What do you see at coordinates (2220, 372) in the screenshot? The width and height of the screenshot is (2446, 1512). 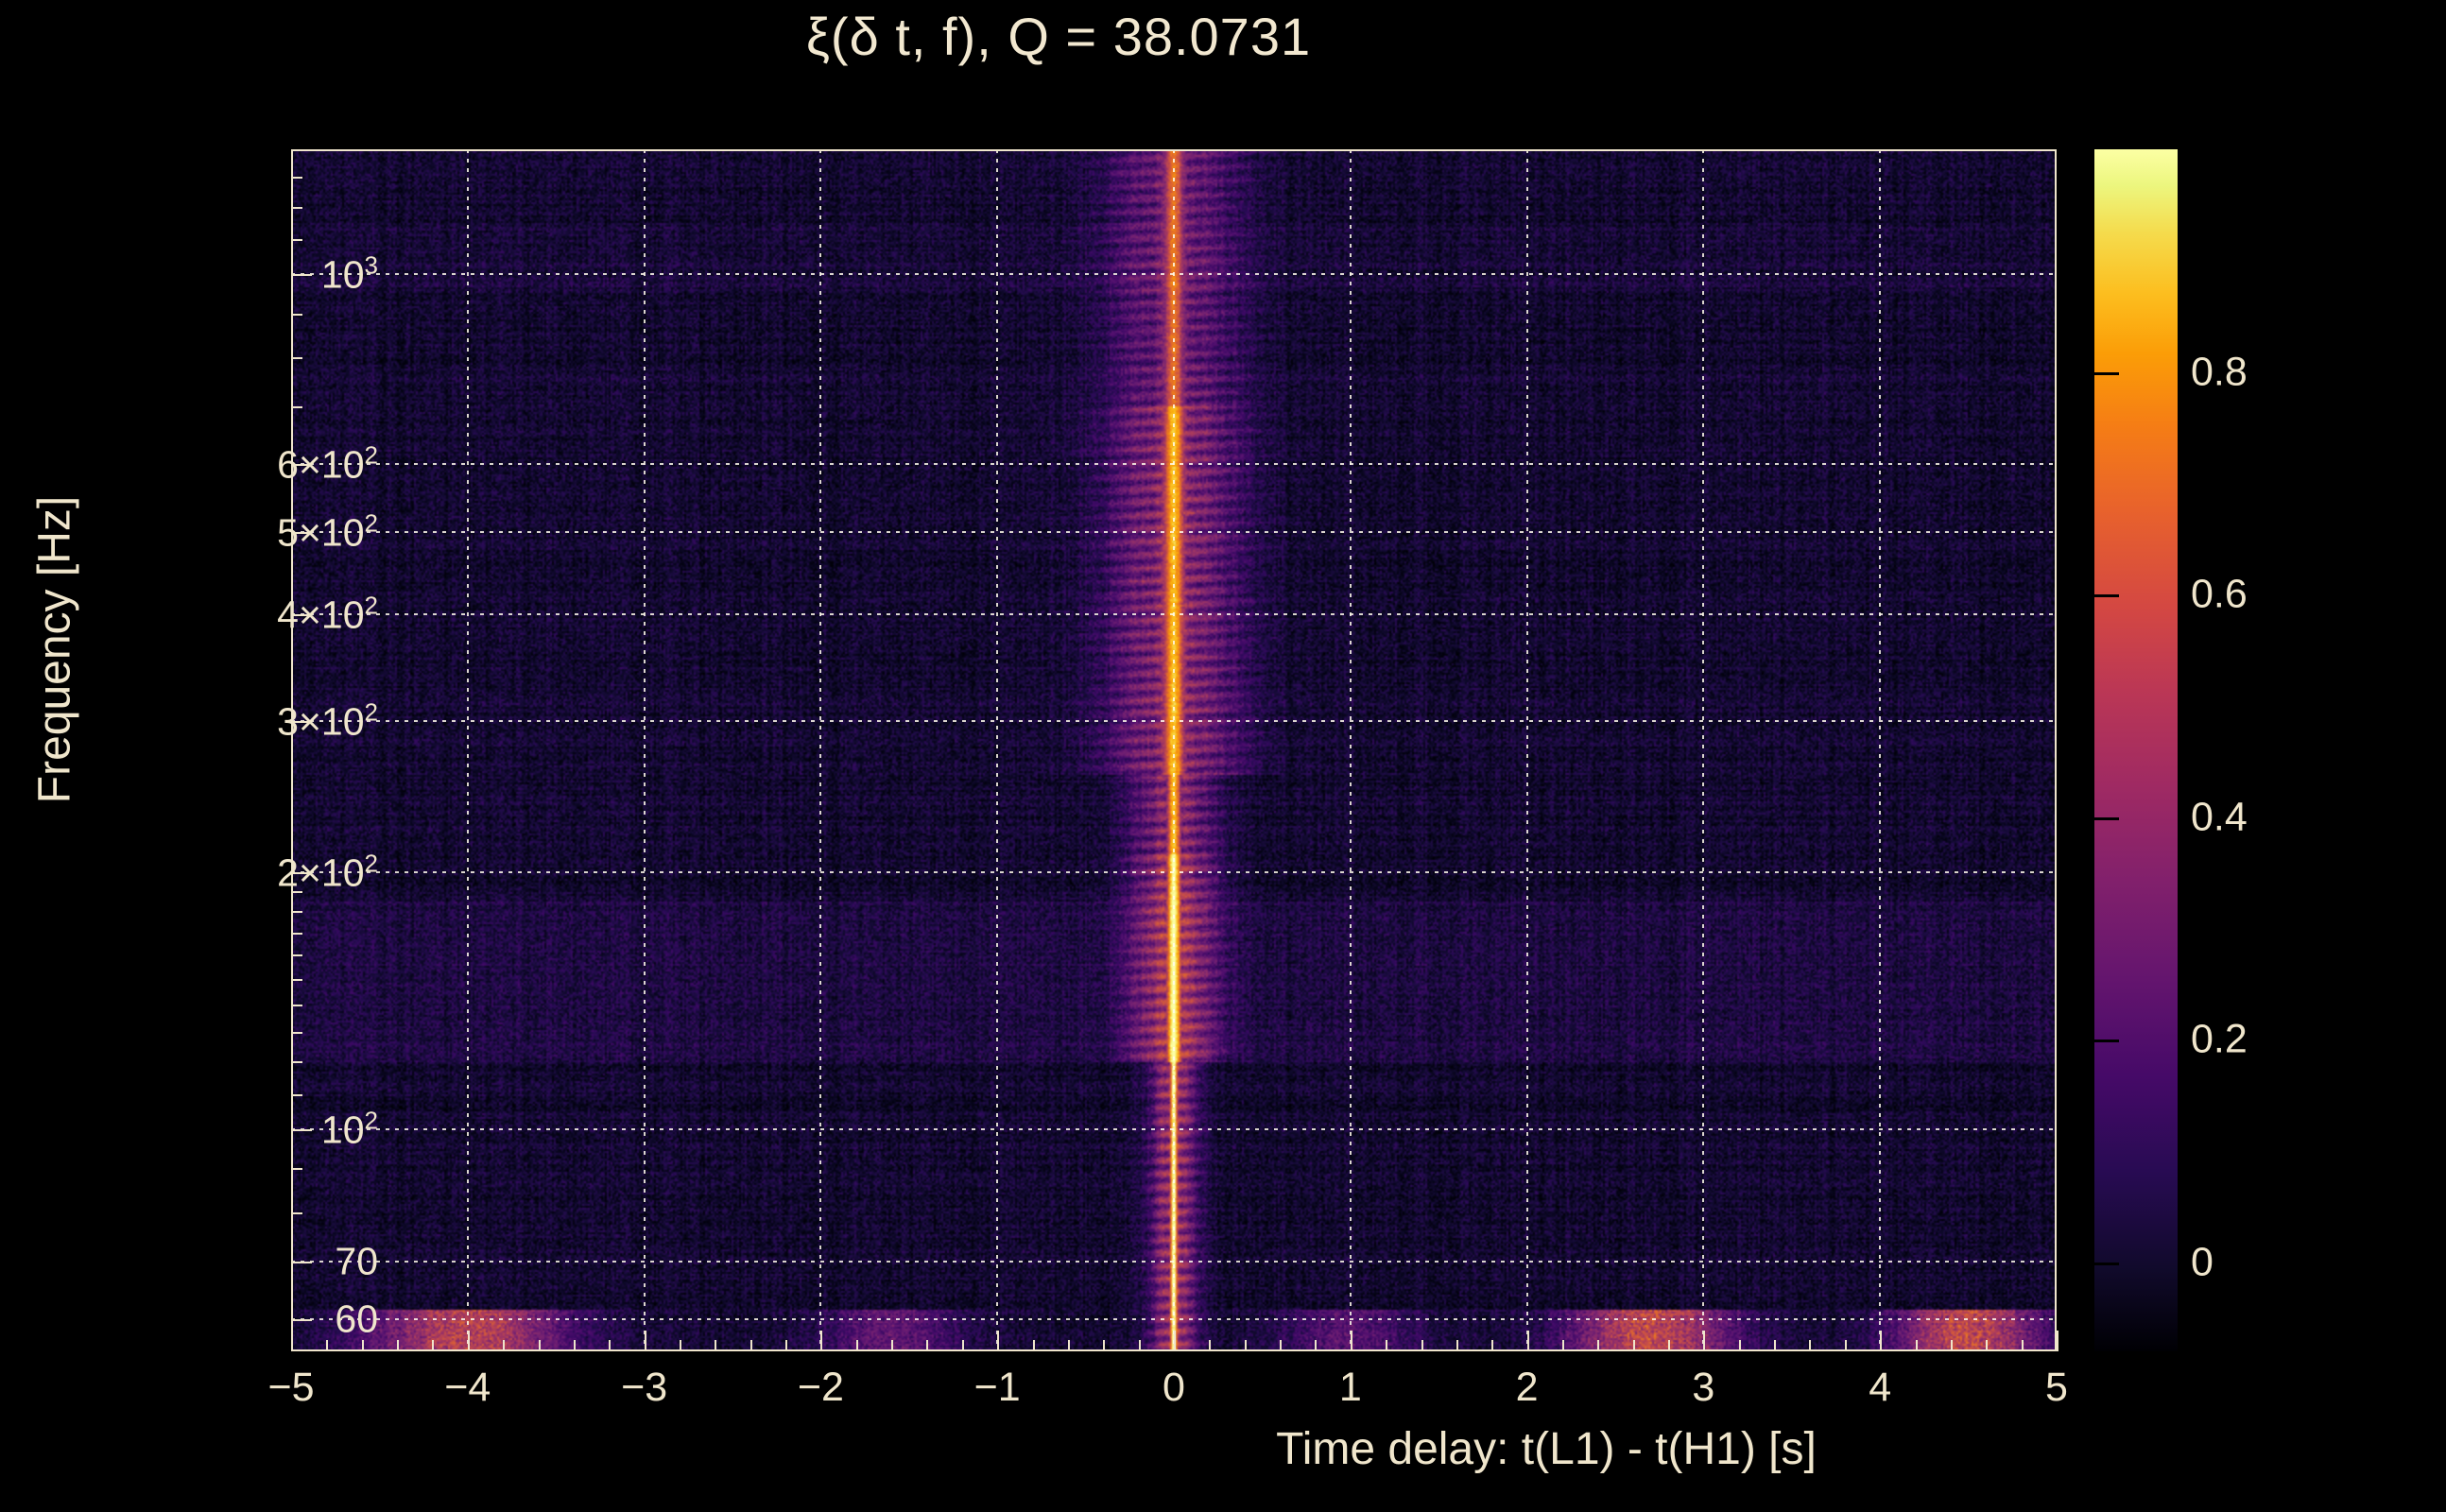 I see `colorbar-tick-label: 0.8` at bounding box center [2220, 372].